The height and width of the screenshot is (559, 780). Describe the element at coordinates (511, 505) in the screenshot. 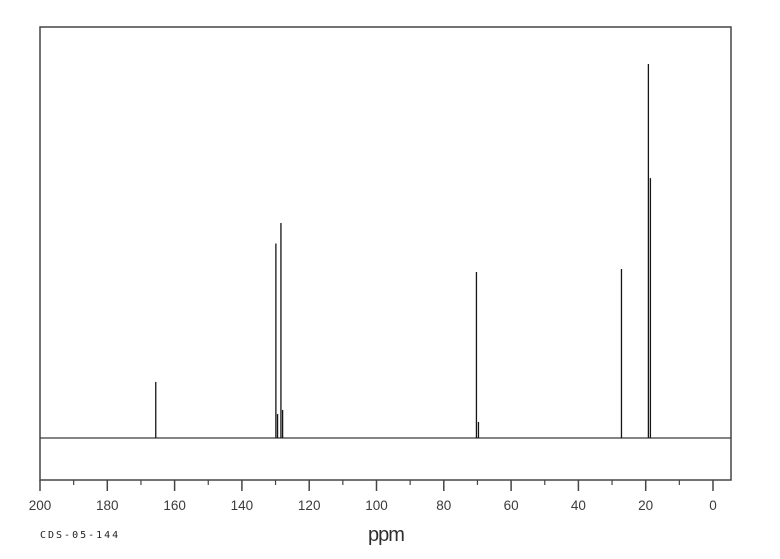

I see `x-axis-tick-label: 60` at that location.